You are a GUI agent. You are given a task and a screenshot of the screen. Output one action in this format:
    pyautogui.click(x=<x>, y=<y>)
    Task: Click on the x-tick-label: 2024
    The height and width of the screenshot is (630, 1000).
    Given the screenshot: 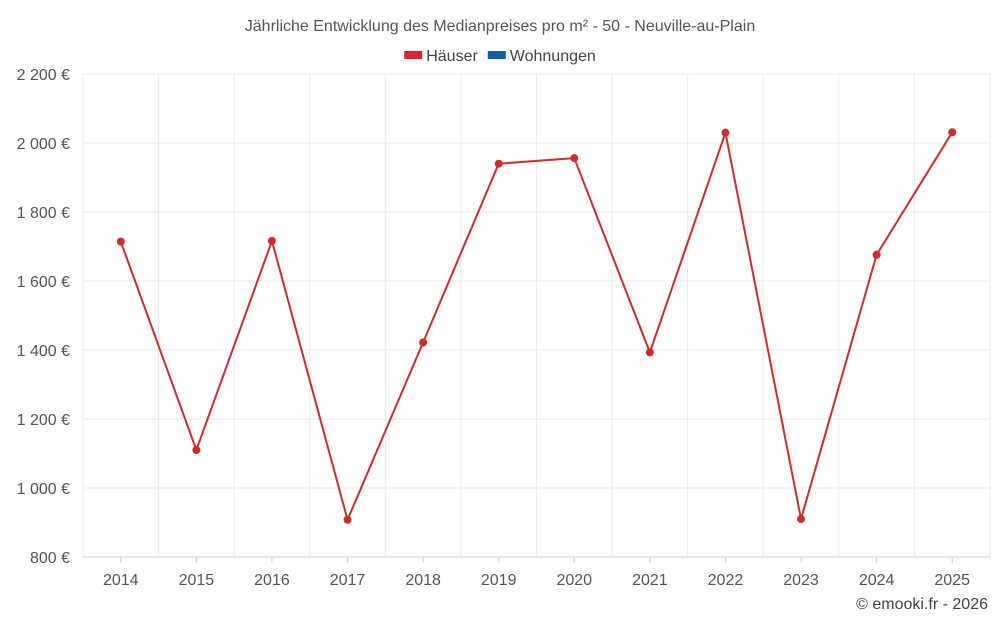 What is the action you would take?
    pyautogui.click(x=877, y=580)
    